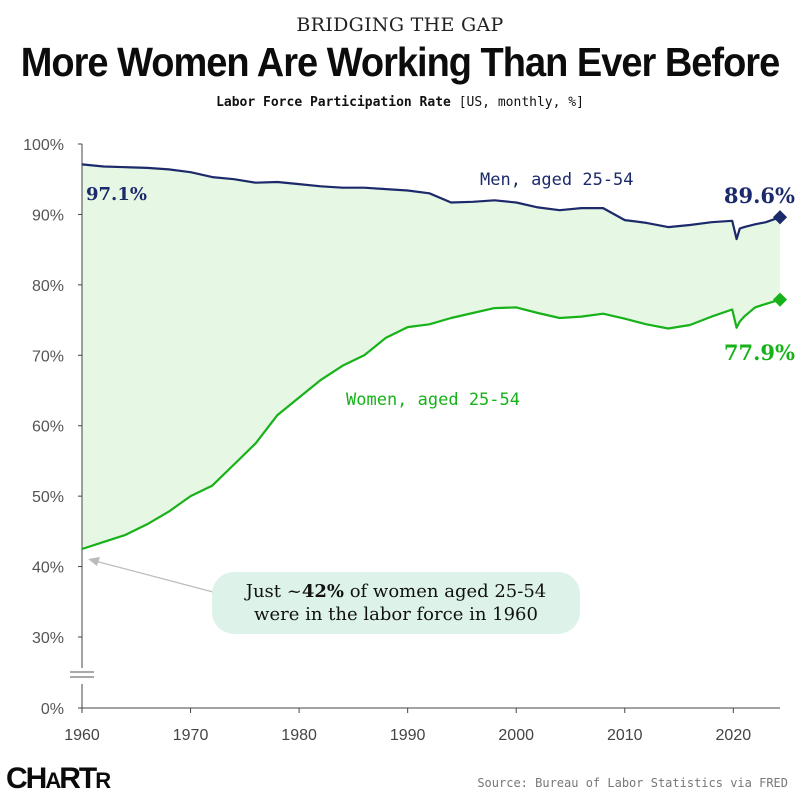 This screenshot has width=800, height=800. Describe the element at coordinates (163, 579) in the screenshot. I see `callout-arrow-line` at that location.